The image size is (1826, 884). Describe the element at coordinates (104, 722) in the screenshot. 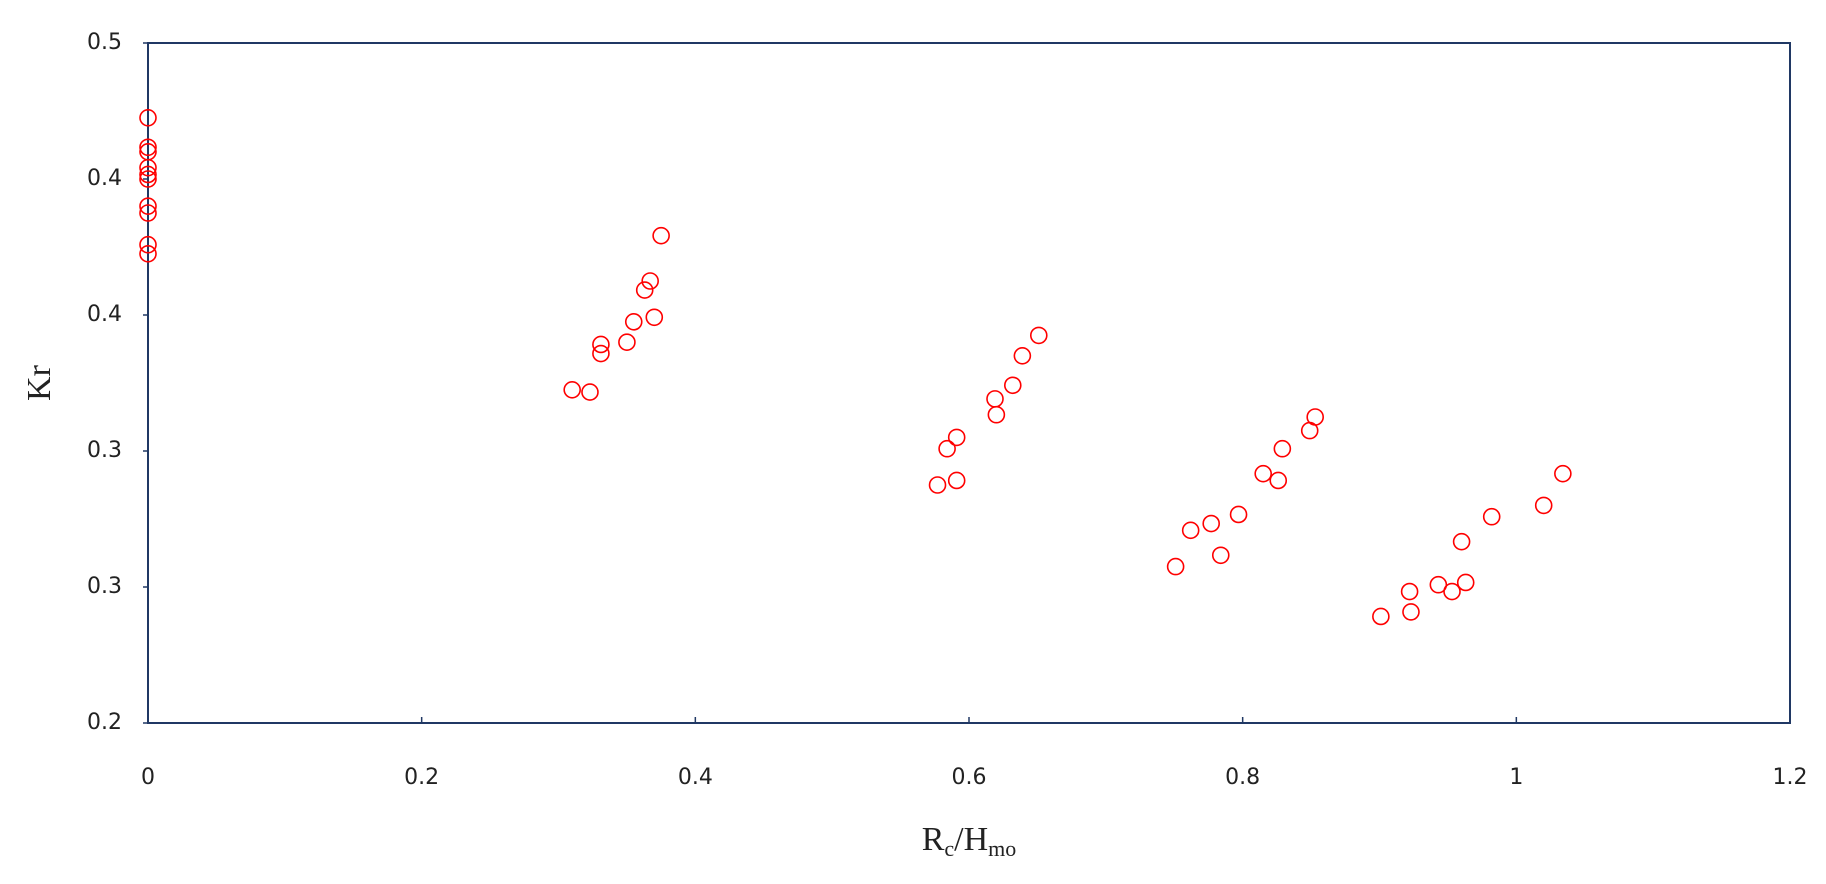

I see `y-tick-label: 0.2` at that location.